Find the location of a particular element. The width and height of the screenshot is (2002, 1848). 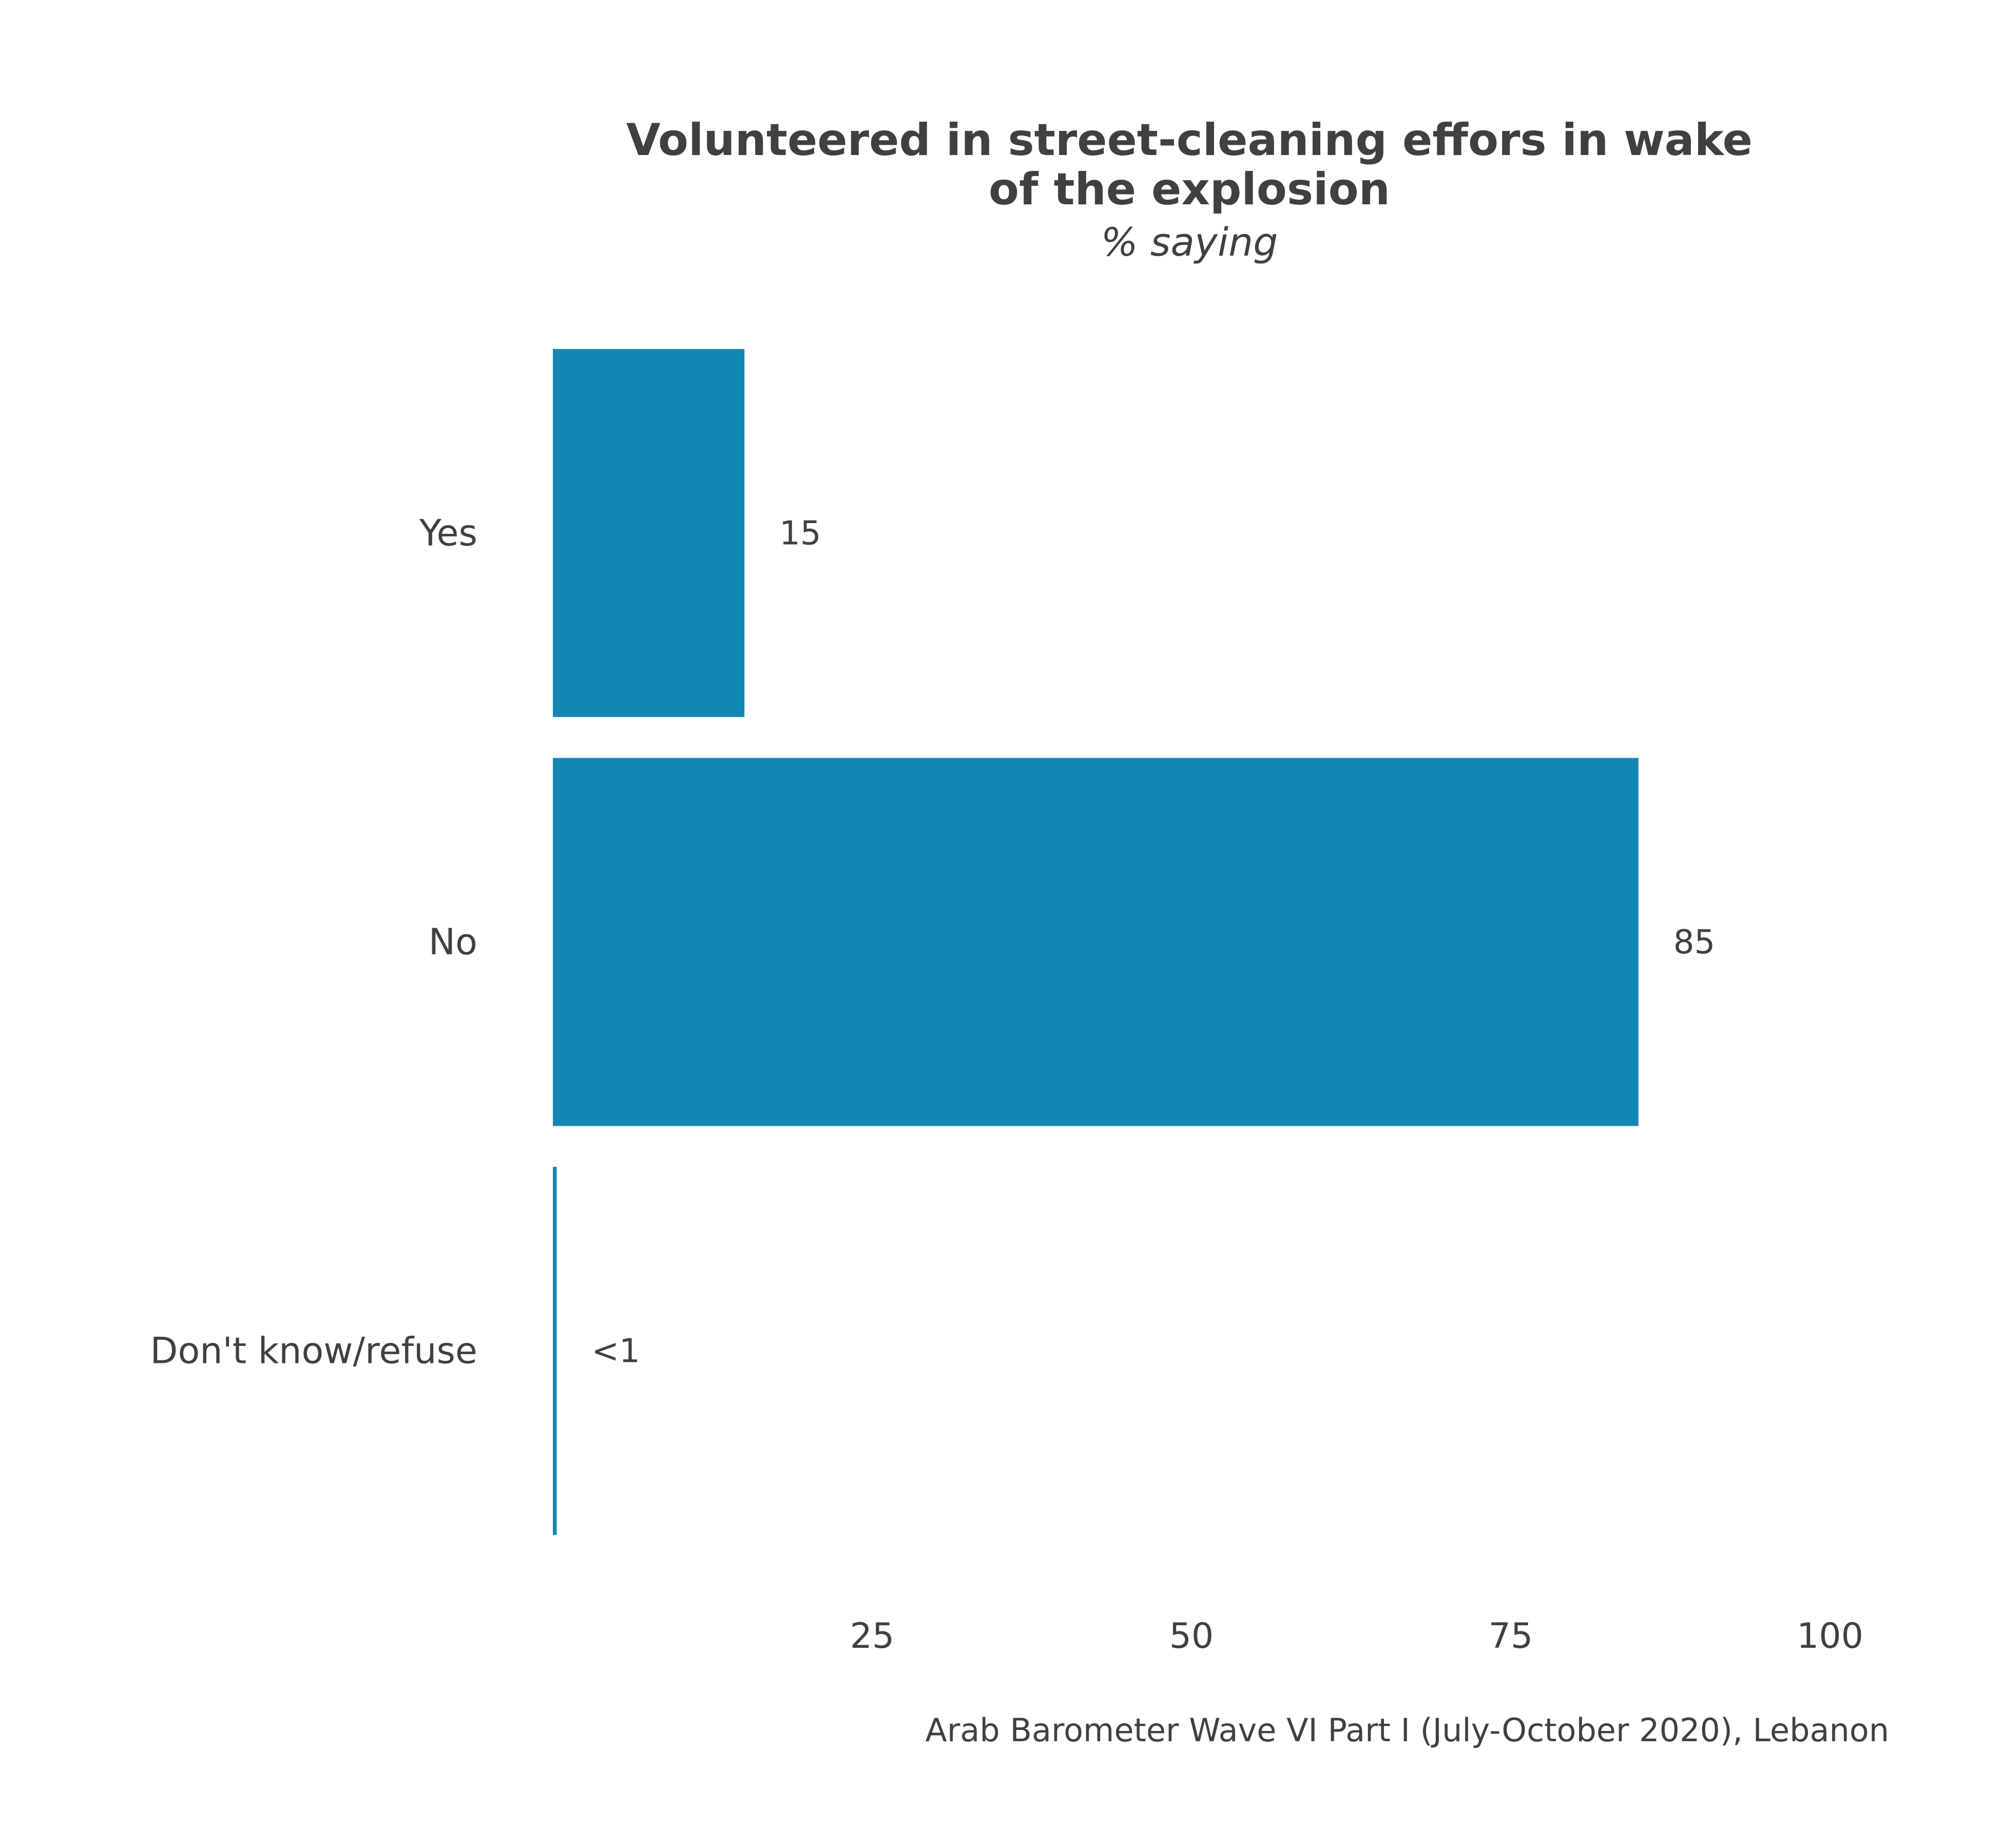

category-label-no: No is located at coordinates (453, 942).